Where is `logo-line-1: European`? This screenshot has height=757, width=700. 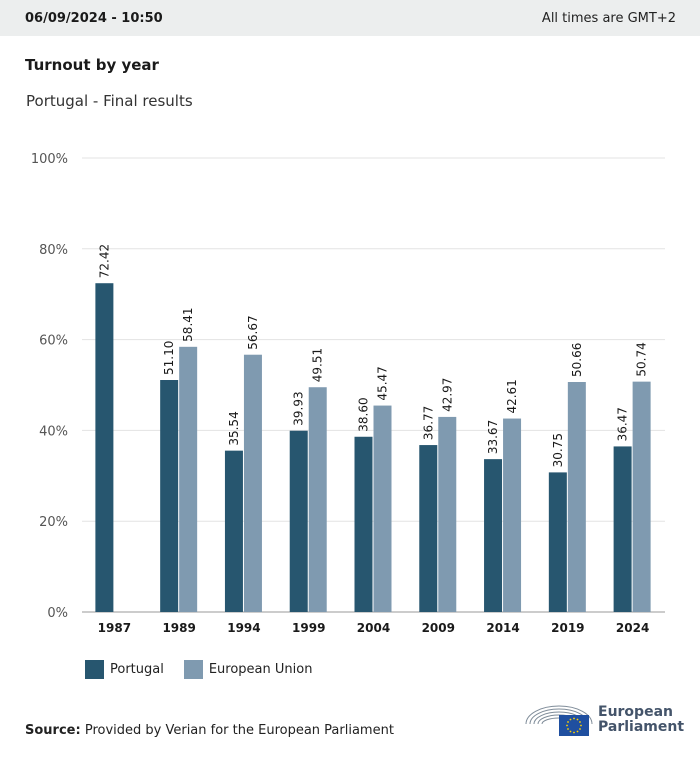 logo-line-1: European is located at coordinates (635, 712).